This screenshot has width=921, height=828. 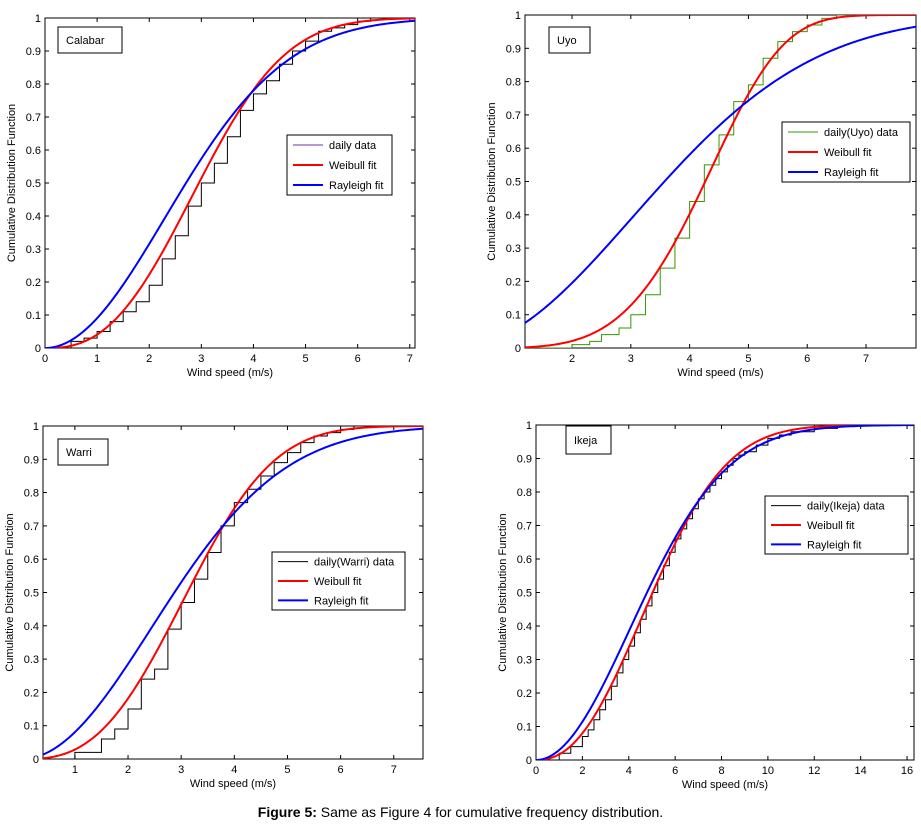 I want to click on chart-3-title: Warri, so click(x=79, y=453).